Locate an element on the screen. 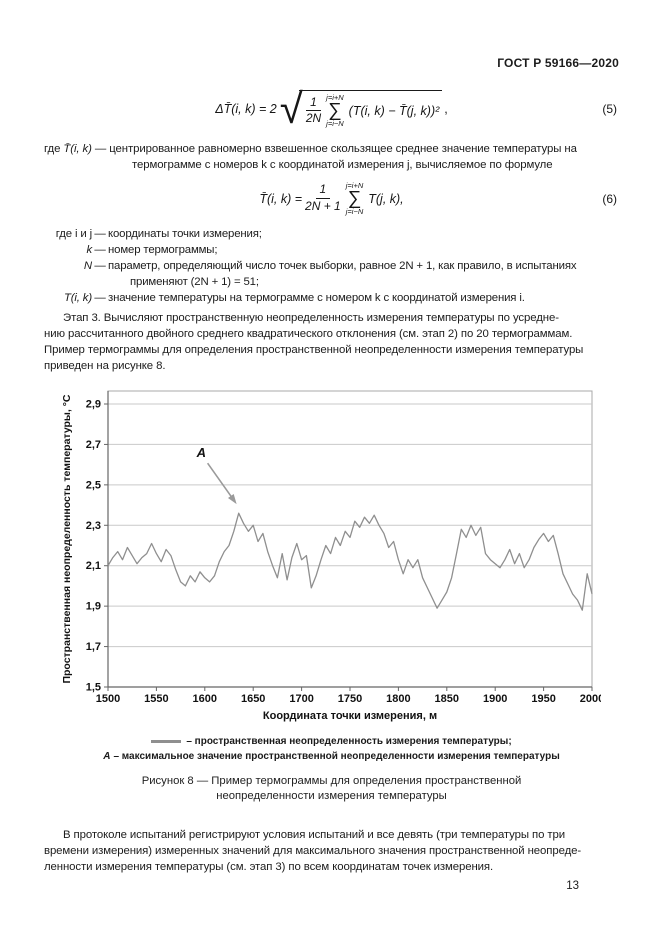 Image resolution: width=661 pixels, height=935 pixels. formula5-radicand: 1 2N j=i+N ∑ j=i−N (T(i, k) − T̄(j, k))² is located at coordinates (370, 108).